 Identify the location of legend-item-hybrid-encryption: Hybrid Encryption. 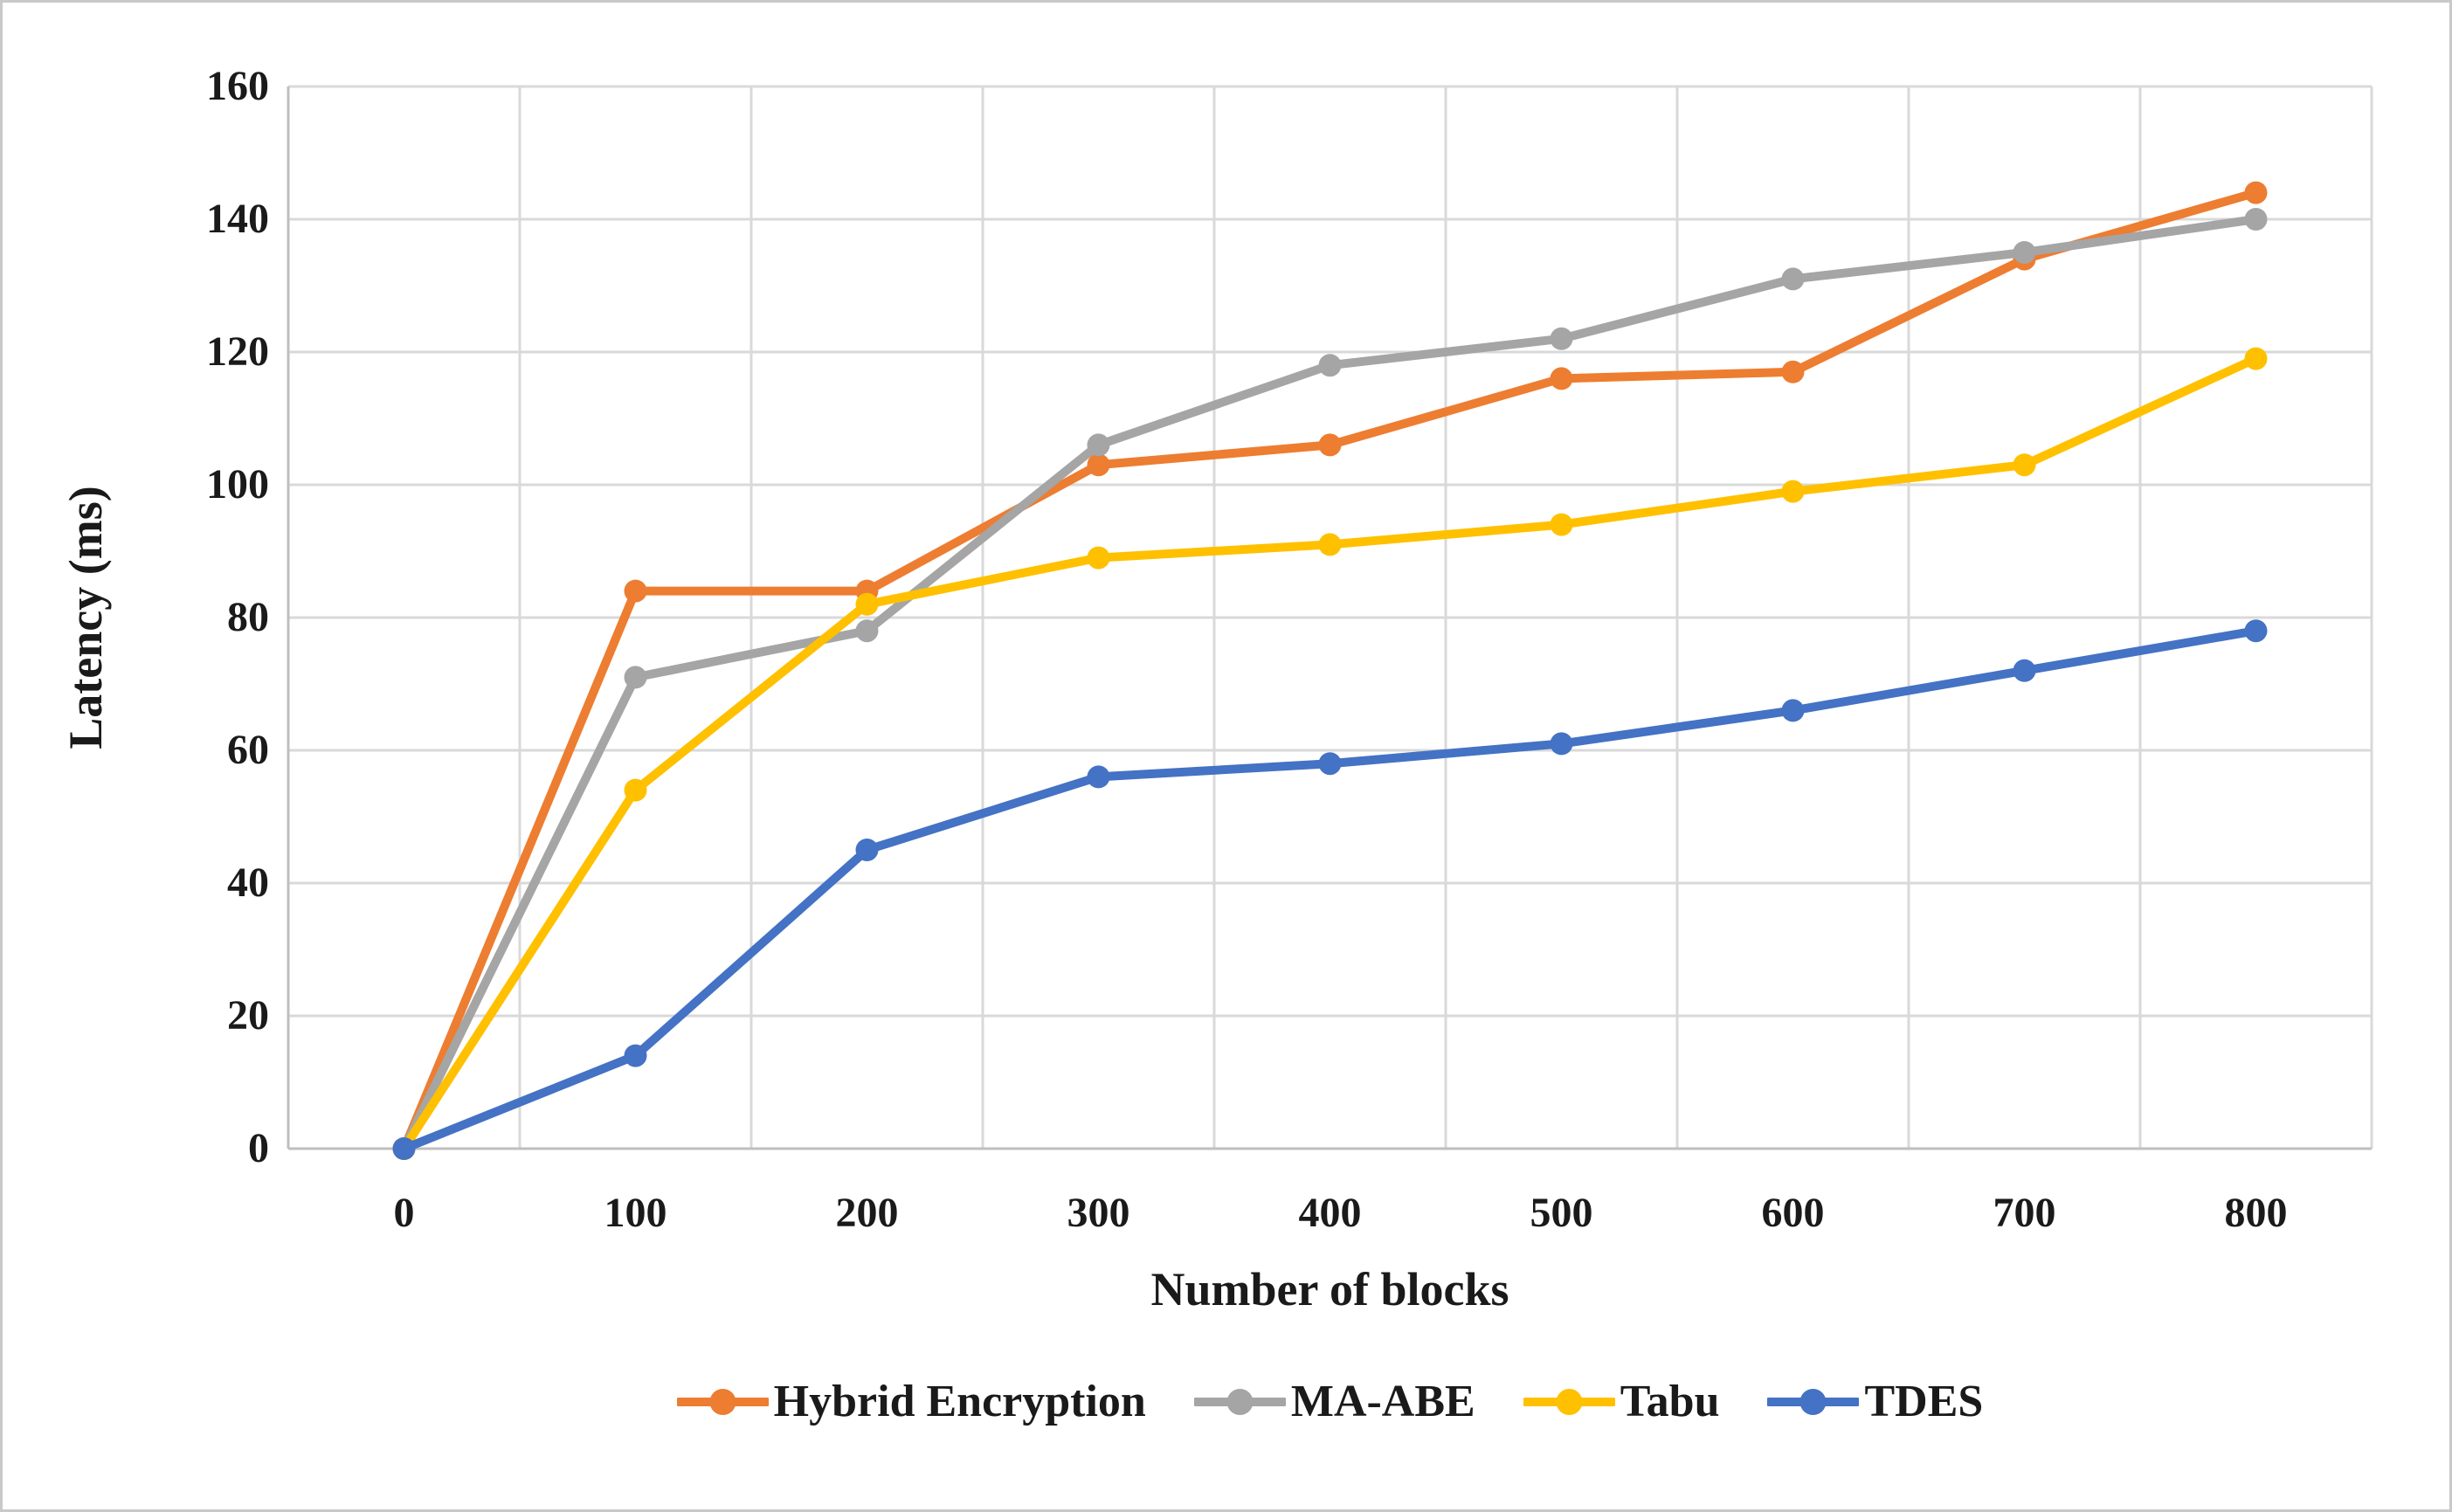
(911, 1402).